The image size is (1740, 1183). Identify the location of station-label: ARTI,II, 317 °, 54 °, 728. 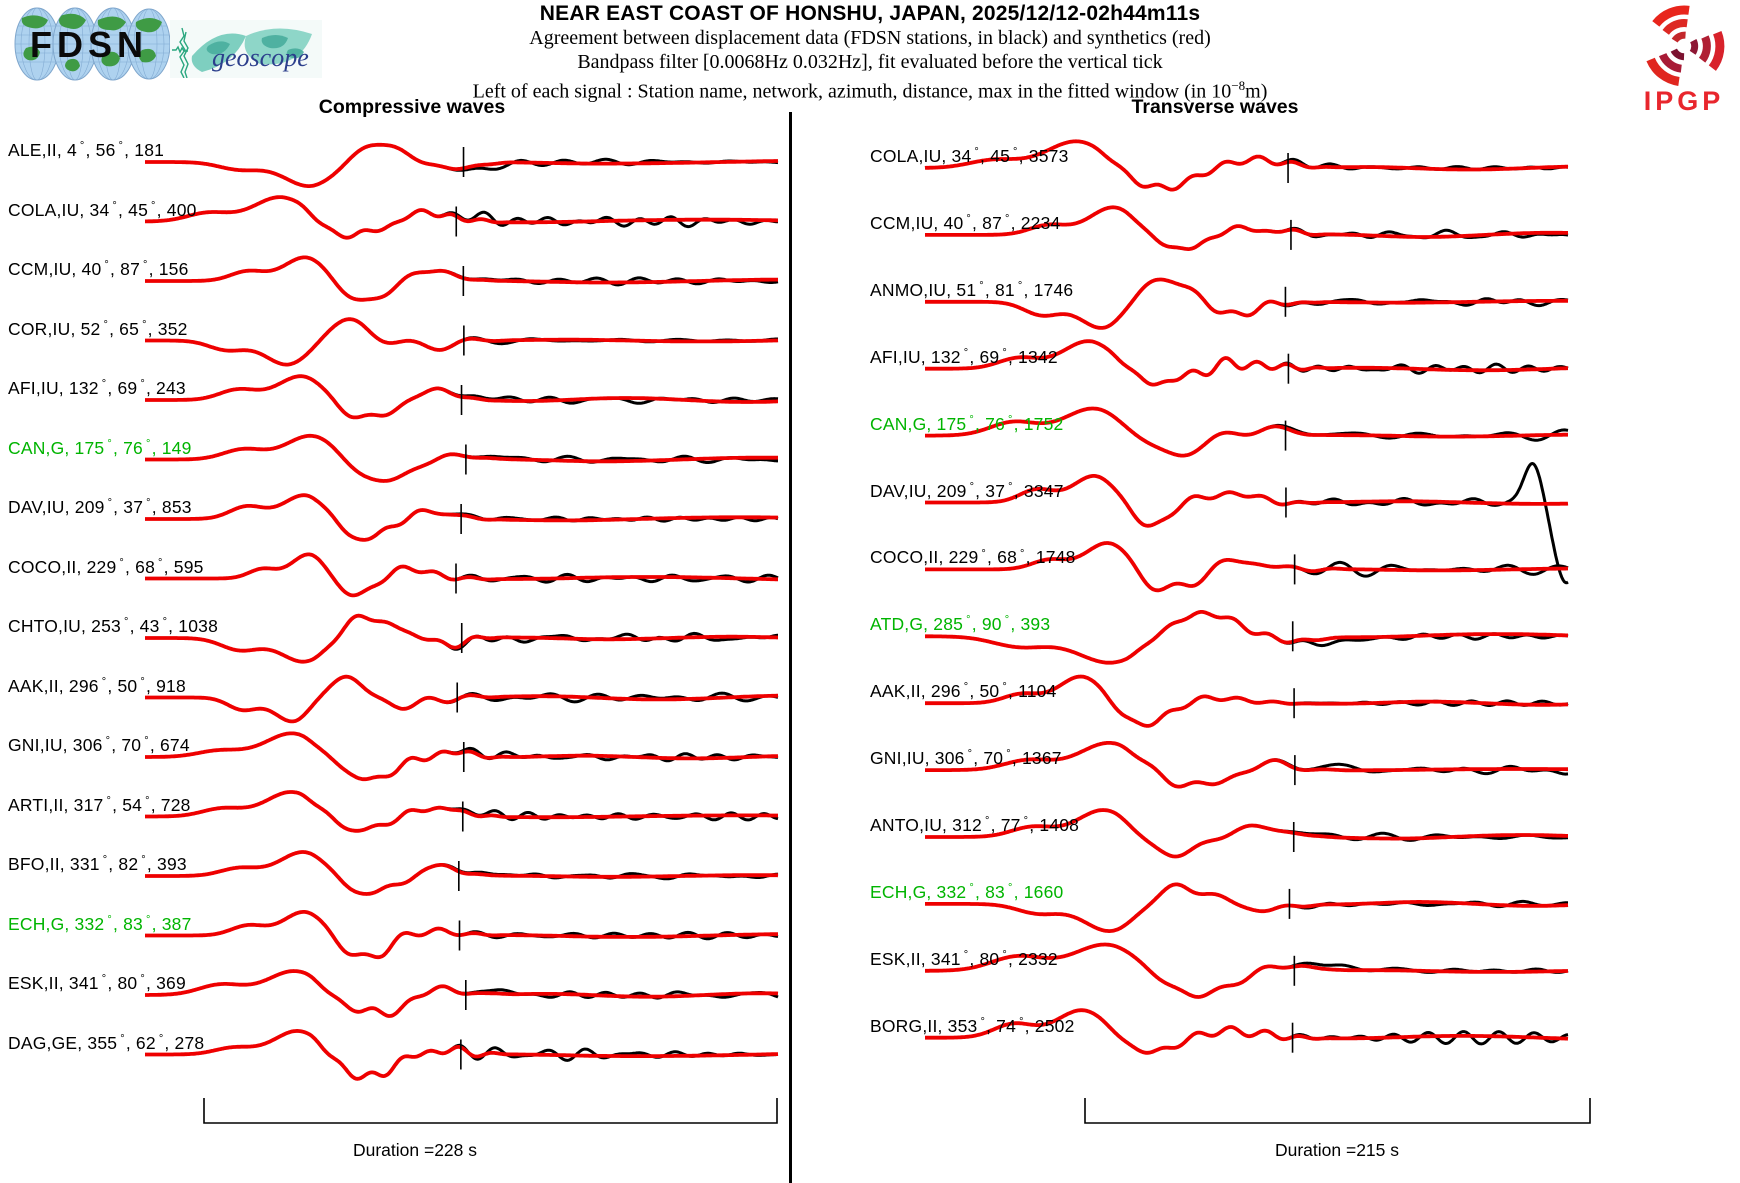
(99, 805).